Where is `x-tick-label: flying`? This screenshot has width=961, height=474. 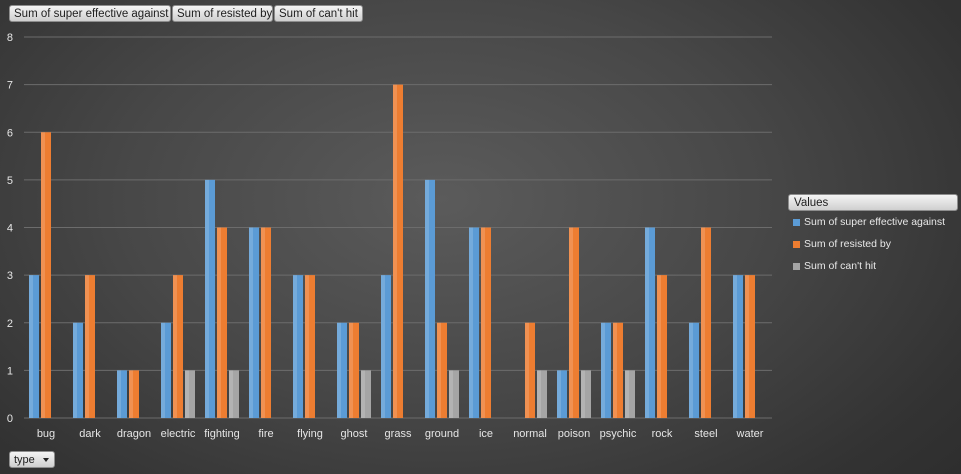
x-tick-label: flying is located at coordinates (310, 434).